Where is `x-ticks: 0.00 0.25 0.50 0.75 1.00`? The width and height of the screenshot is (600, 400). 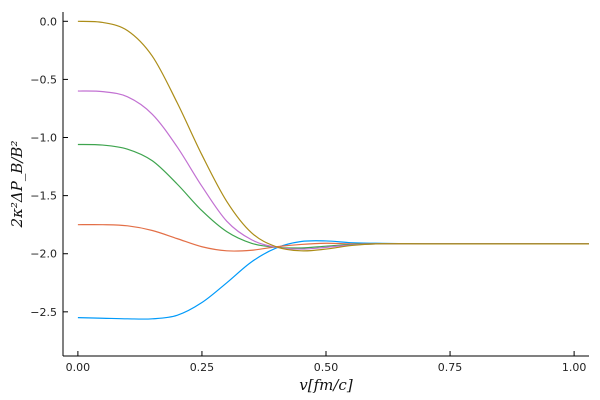 x-ticks: 0.00 0.25 0.50 0.75 1.00 is located at coordinates (326, 362).